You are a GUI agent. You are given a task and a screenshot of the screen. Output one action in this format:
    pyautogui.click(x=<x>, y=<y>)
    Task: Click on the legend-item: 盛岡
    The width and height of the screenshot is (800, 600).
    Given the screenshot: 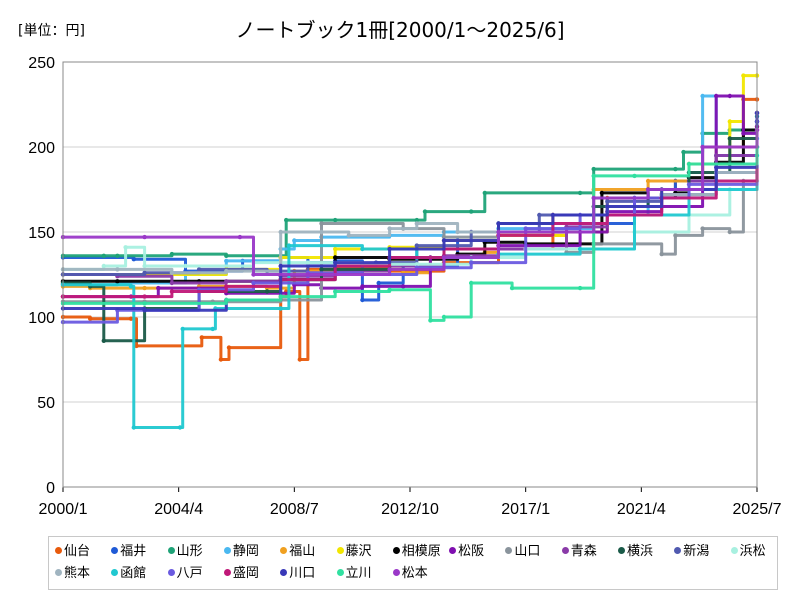 What is the action you would take?
    pyautogui.click(x=241, y=574)
    